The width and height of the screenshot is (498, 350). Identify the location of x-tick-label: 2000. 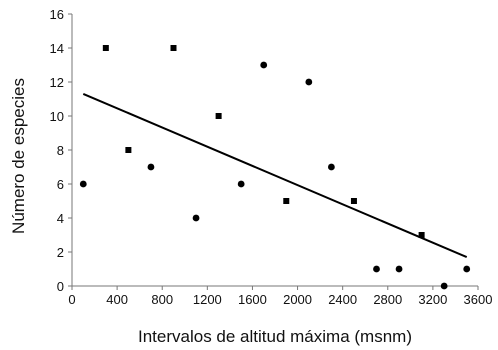
(297, 299).